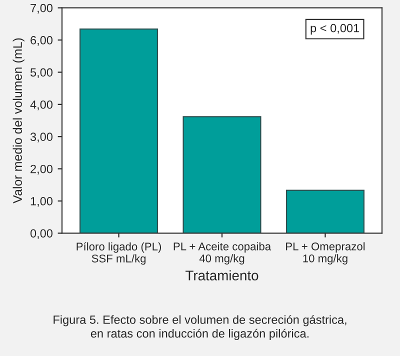  What do you see at coordinates (41, 41) in the screenshot?
I see `y-tick-label: 6,00` at bounding box center [41, 41].